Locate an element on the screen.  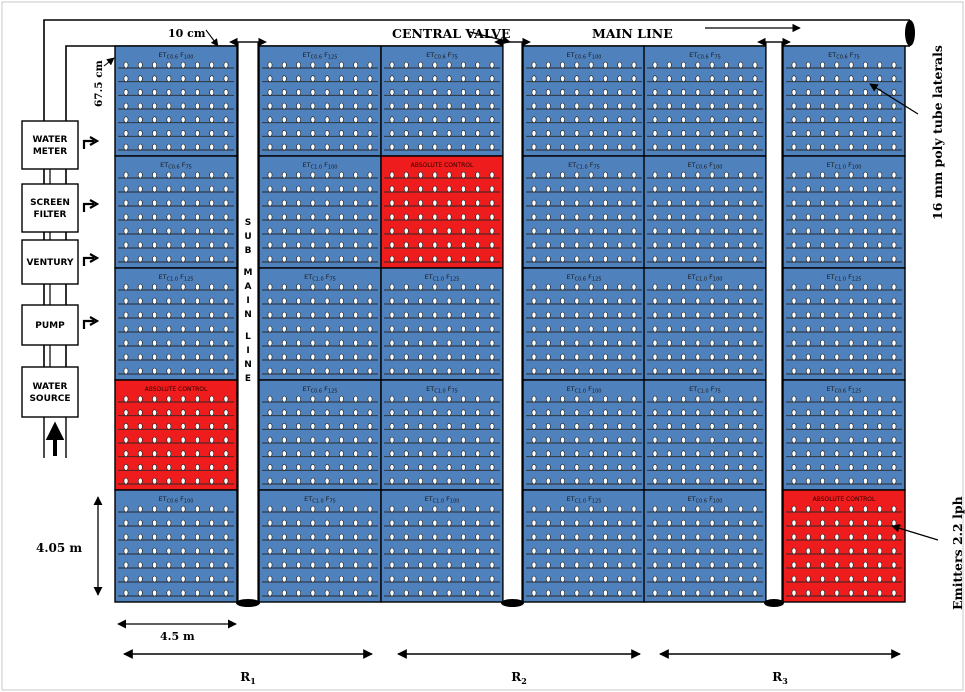
treatment-plot: ETC1.0 F125 is located at coordinates (584, 546).